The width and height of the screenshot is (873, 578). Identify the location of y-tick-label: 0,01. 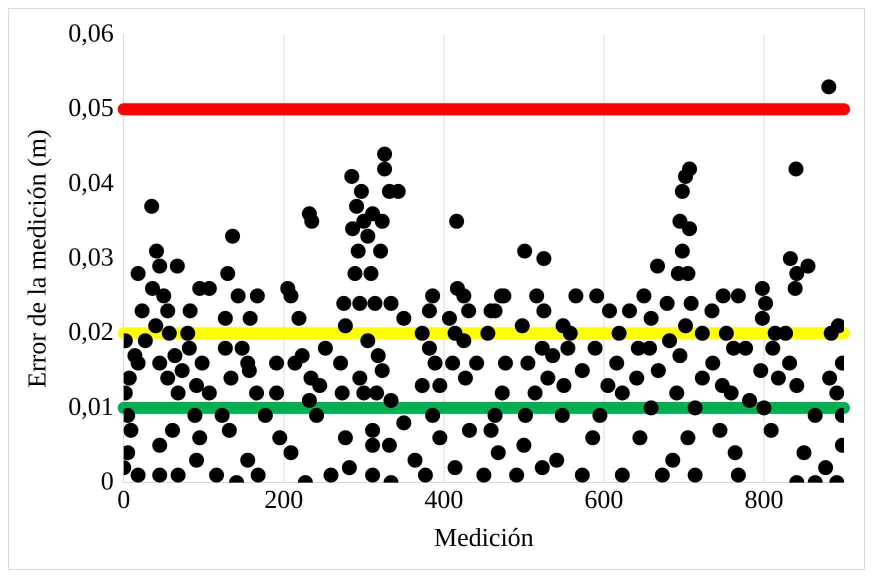
(91, 406).